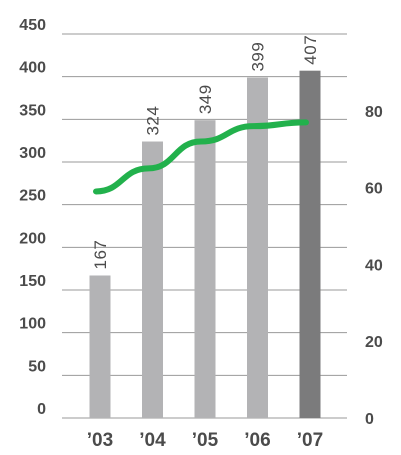 This screenshot has height=455, width=401. What do you see at coordinates (257, 440) in the screenshot?
I see `x-tick-label: ’06` at bounding box center [257, 440].